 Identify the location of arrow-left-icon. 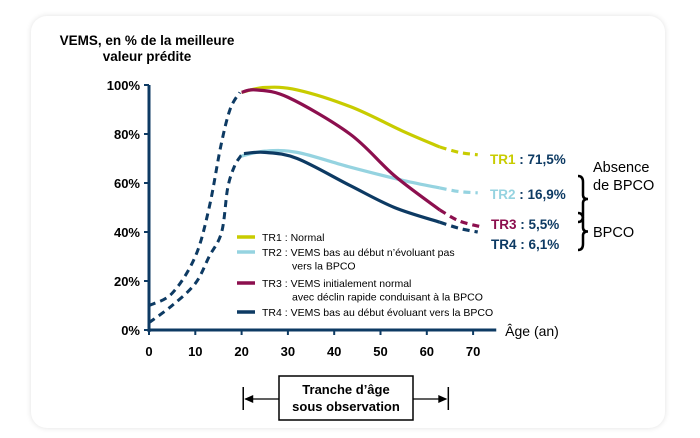
(249, 399).